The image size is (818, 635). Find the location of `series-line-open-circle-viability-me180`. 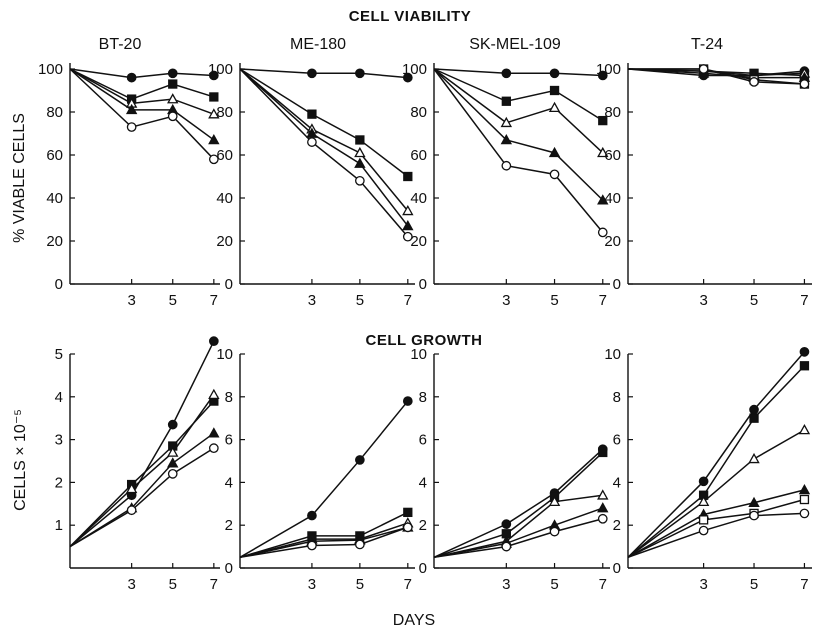

series-line-open-circle-viability-me180 is located at coordinates (324, 153).